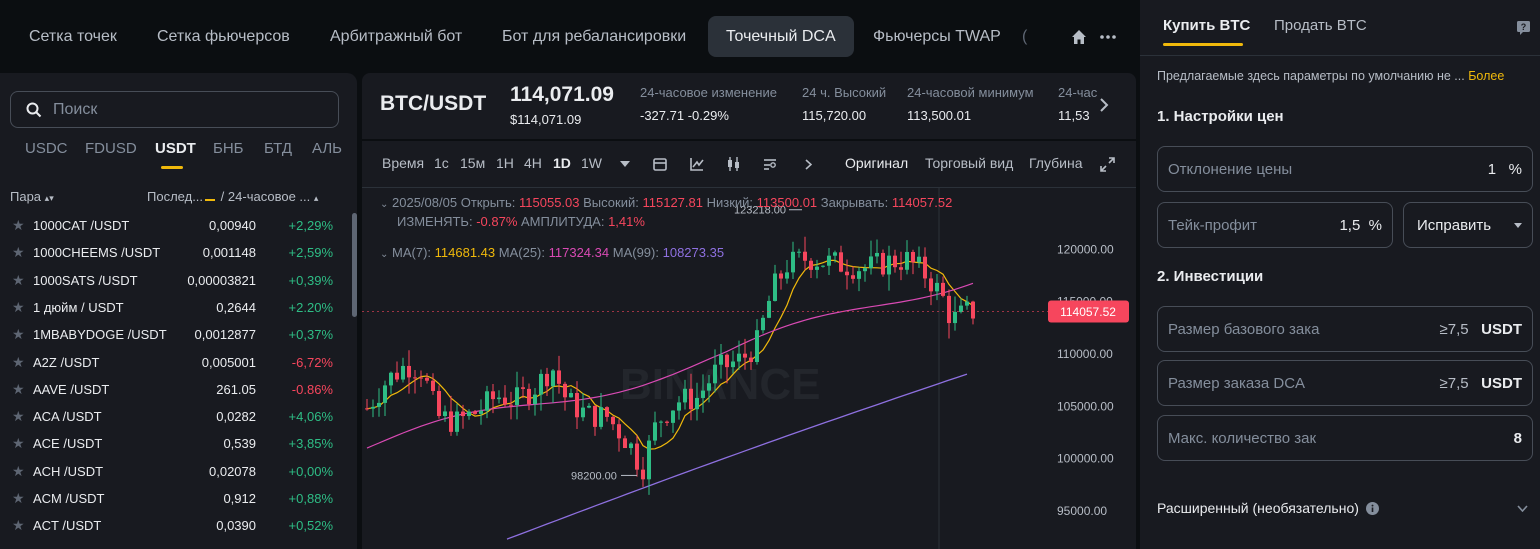  I want to click on tab-spot-dca: Точечный DCA, so click(781, 36).